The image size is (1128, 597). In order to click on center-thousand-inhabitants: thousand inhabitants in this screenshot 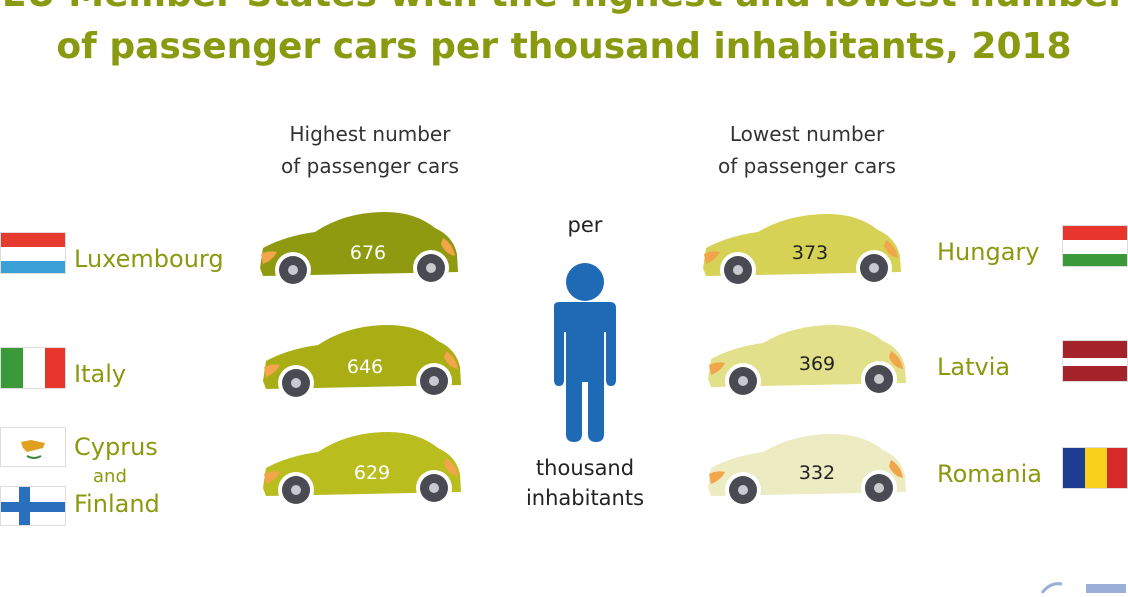, I will do `click(585, 483)`.